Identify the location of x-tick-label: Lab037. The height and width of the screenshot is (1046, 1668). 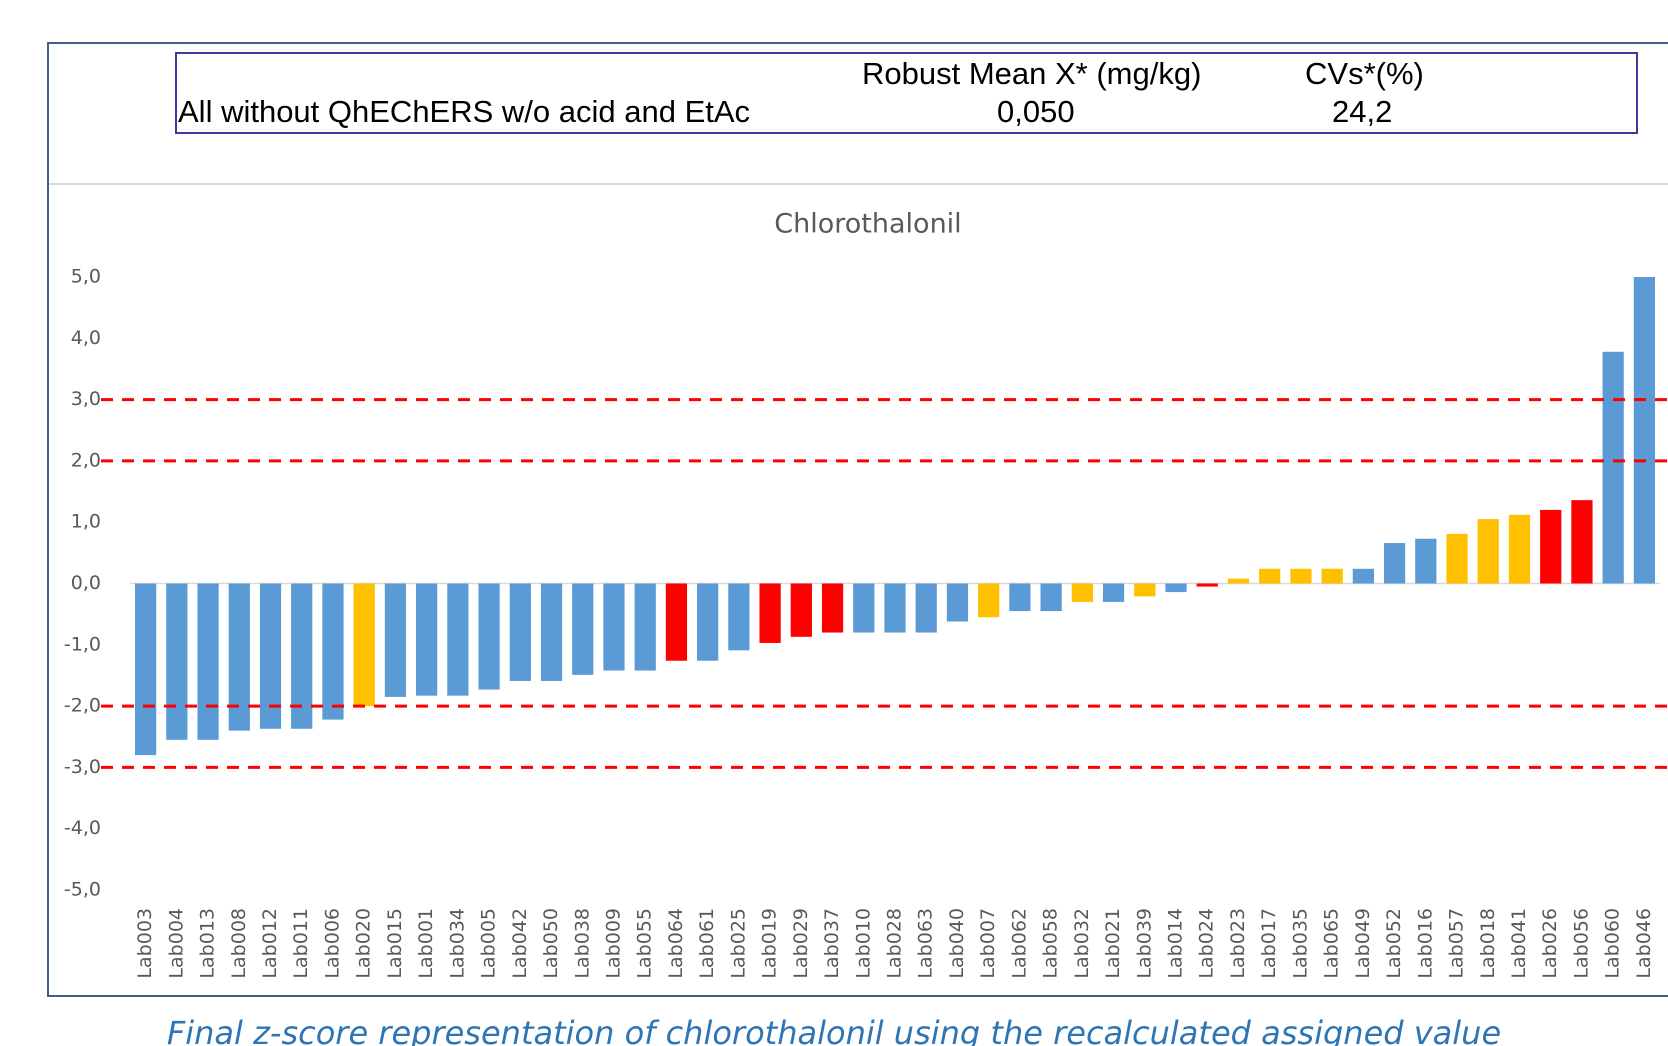
(832, 943).